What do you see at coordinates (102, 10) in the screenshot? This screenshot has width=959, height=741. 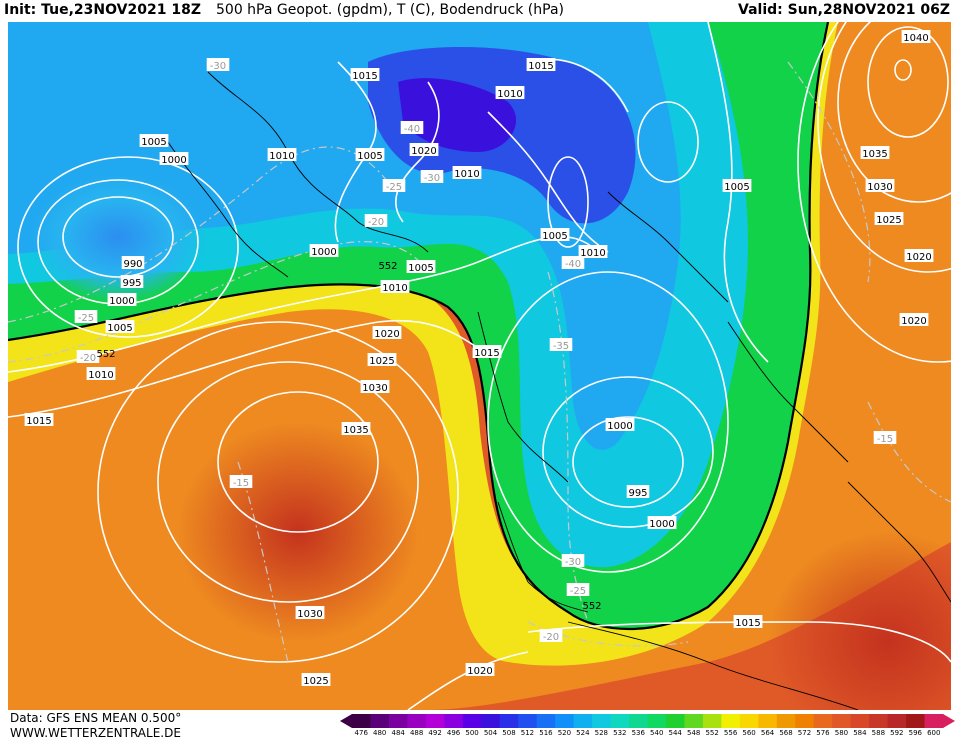 I see `init-time: Init: Tue,23NOV2021 18Z` at bounding box center [102, 10].